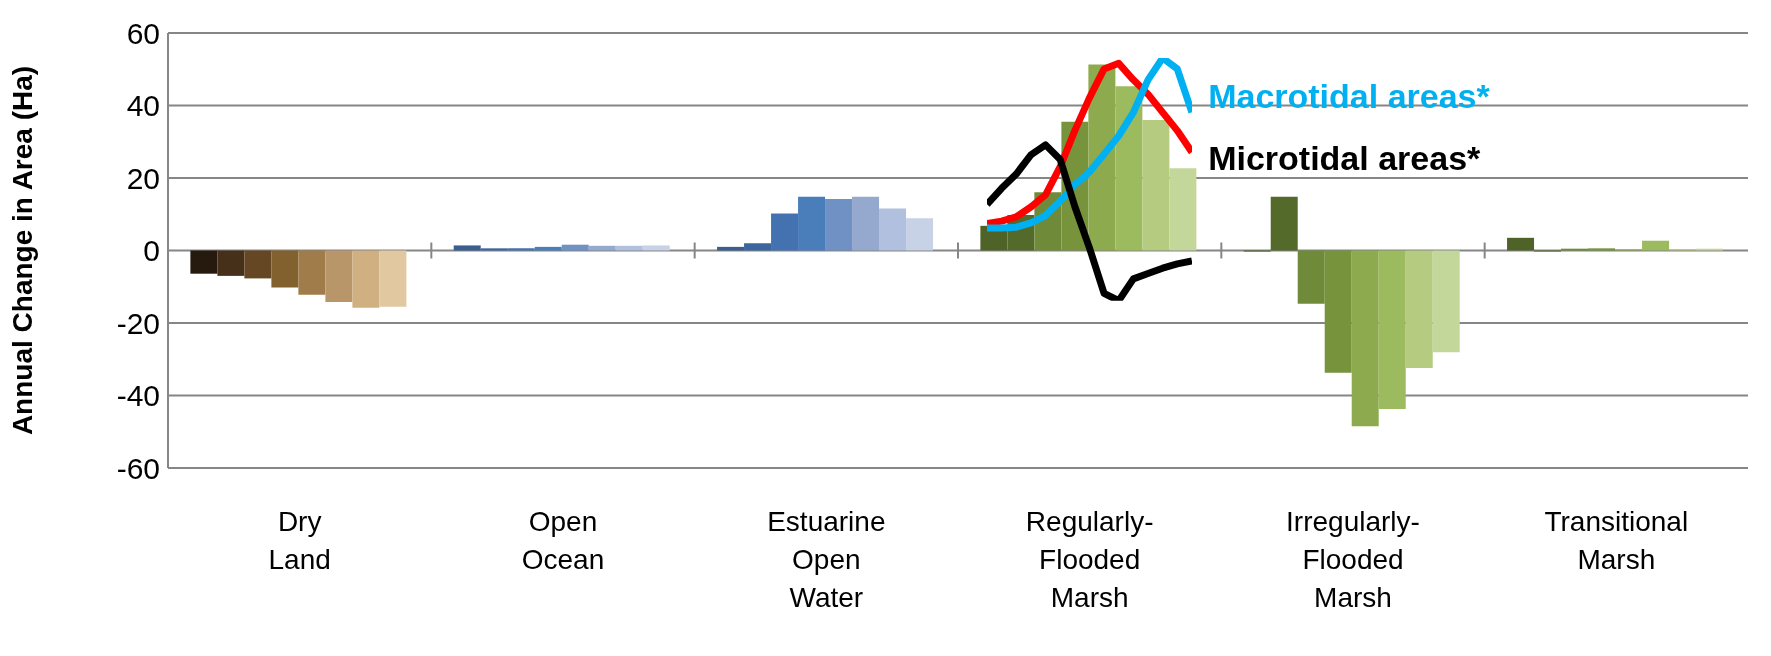  What do you see at coordinates (1349, 96) in the screenshot?
I see `series-label: Macrotidal areas*` at bounding box center [1349, 96].